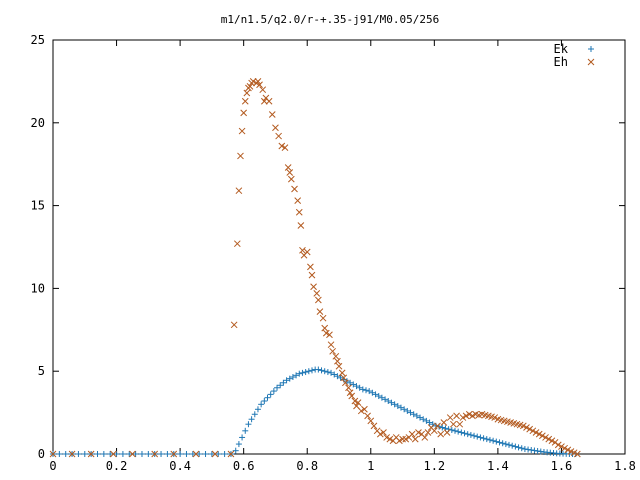  I want to click on x-tick-label: 0.6, so click(244, 466).